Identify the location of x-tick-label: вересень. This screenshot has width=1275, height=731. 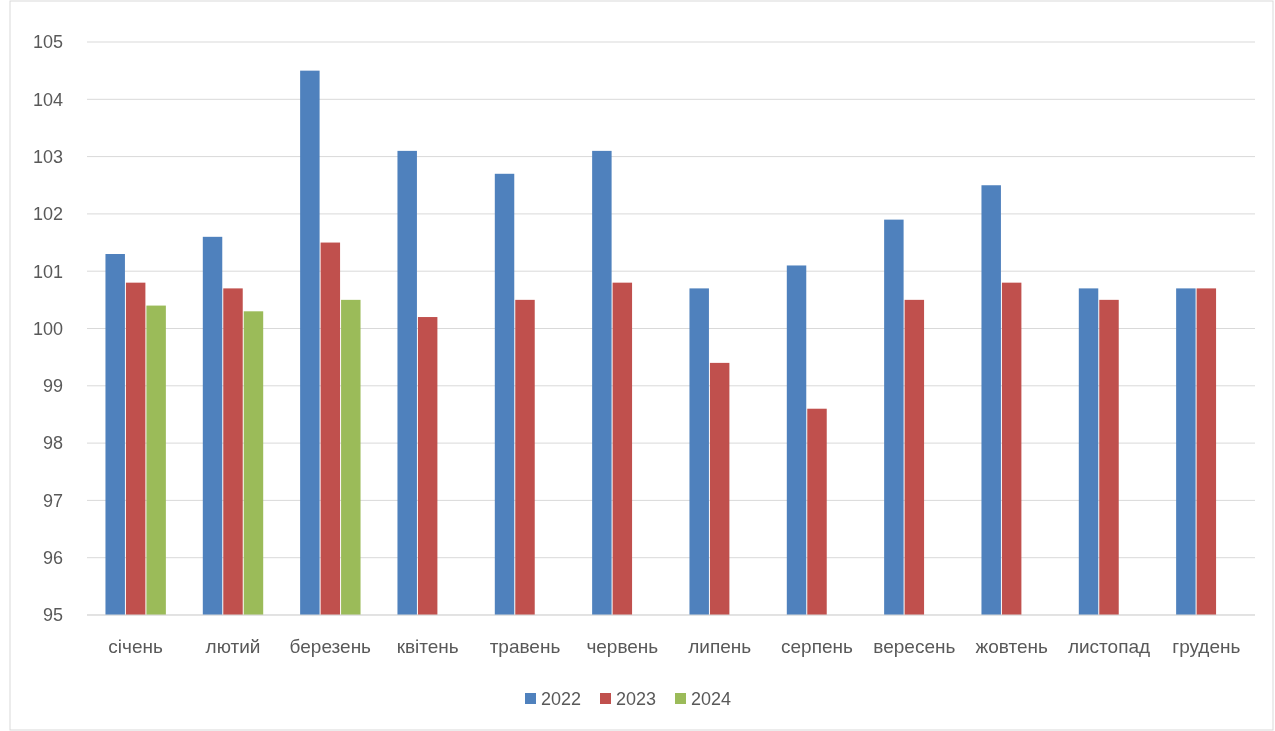
(914, 646).